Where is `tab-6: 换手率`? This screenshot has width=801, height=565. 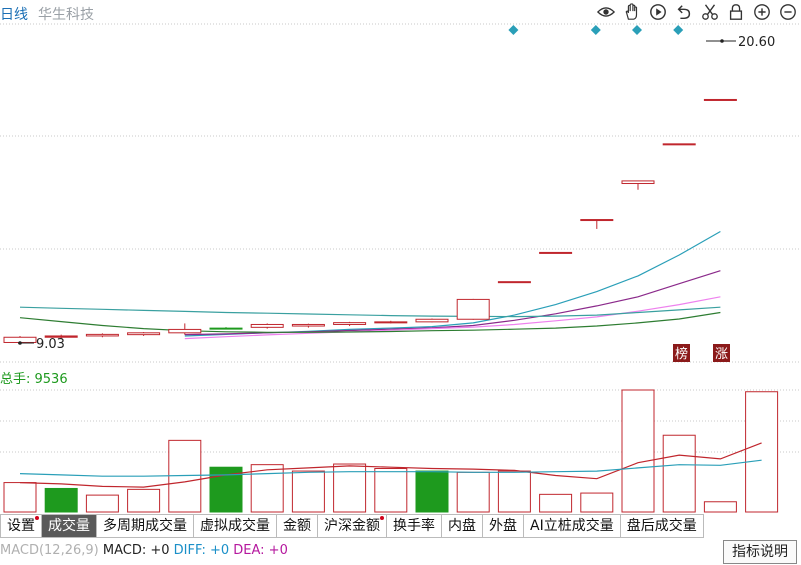
tab-6: 换手率 is located at coordinates (414, 526).